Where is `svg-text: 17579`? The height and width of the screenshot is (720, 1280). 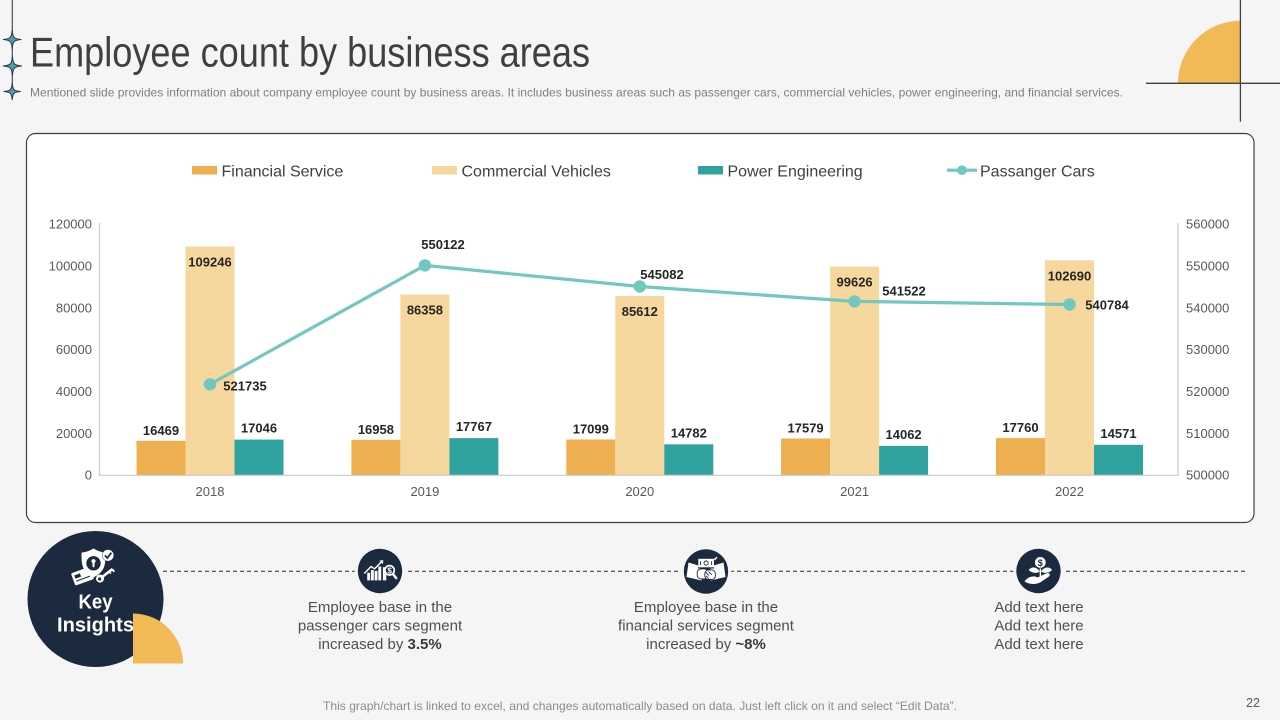
svg-text: 17579 is located at coordinates (806, 428).